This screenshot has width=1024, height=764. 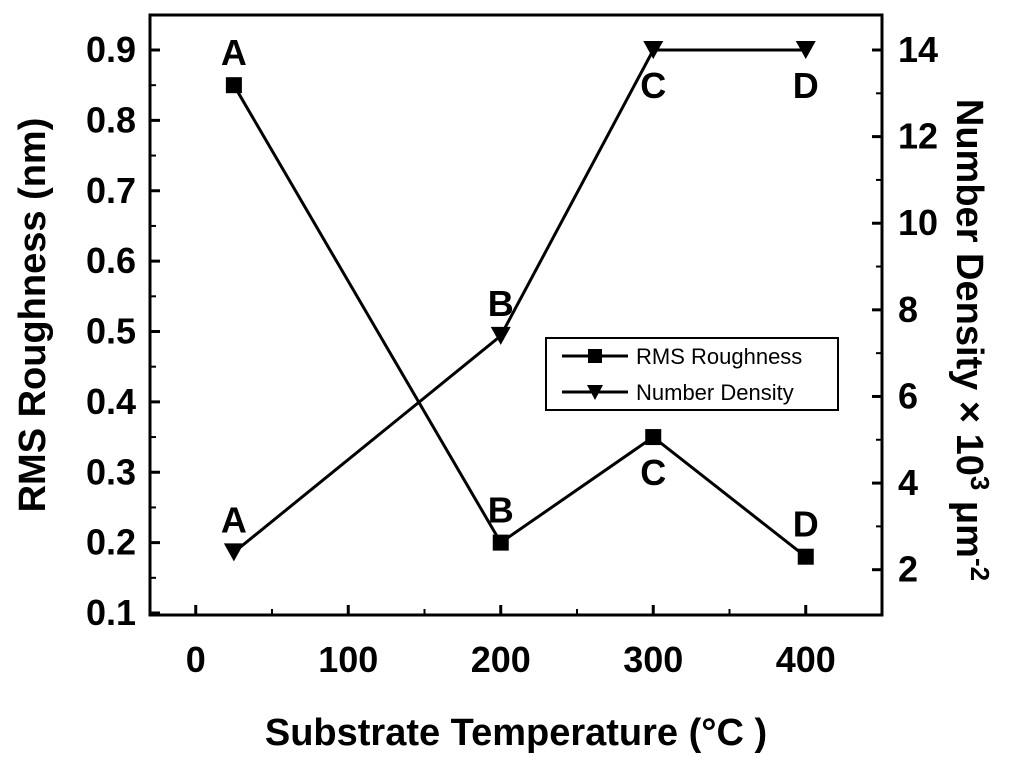 I want to click on y-axis-right-title-exp1: 3, so click(x=980, y=483).